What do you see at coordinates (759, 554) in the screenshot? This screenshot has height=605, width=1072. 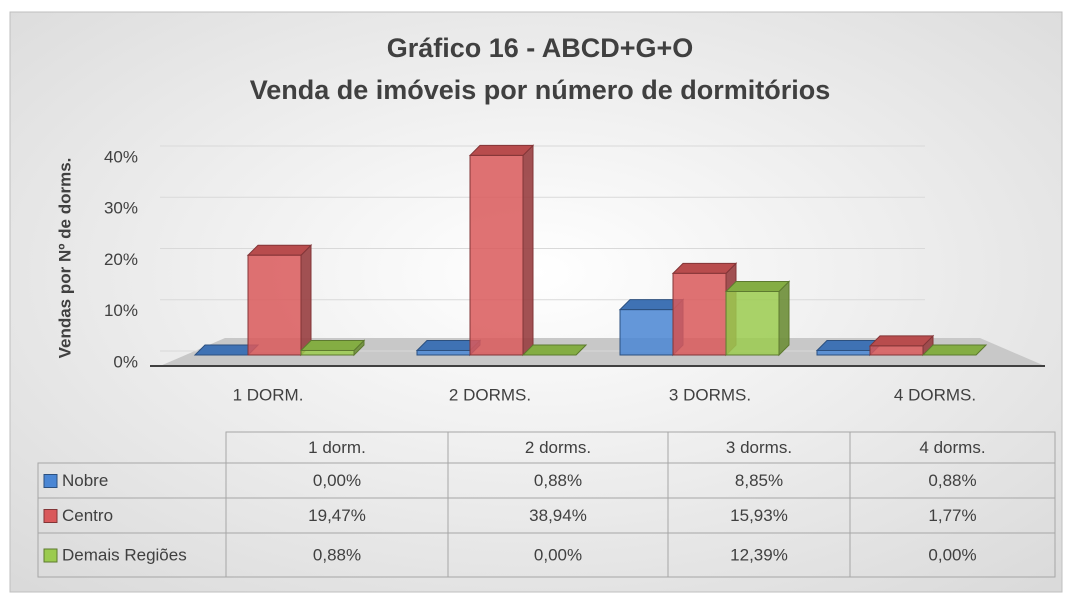 I see `table-cell: 12,39%` at bounding box center [759, 554].